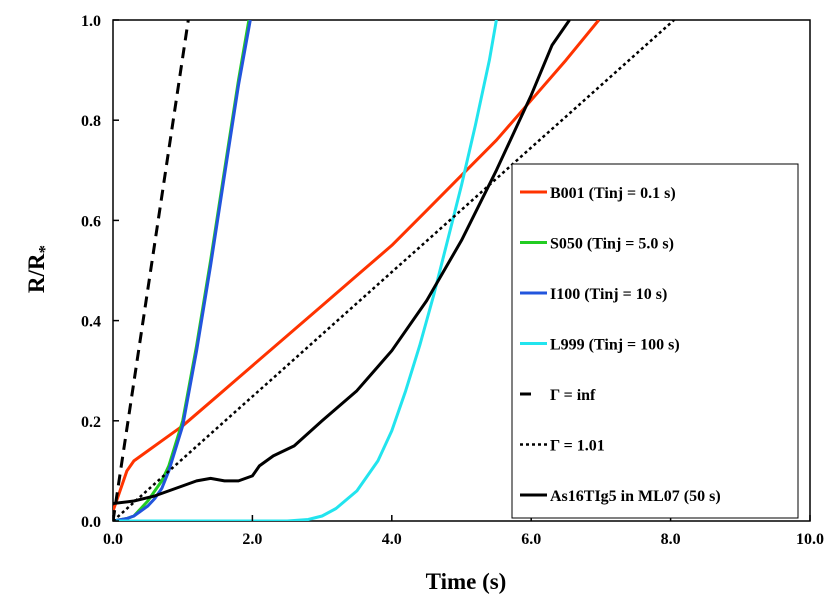 The image size is (830, 599). I want to click on legend-label: B001 (Tinj = 0.1 s), so click(613, 193).